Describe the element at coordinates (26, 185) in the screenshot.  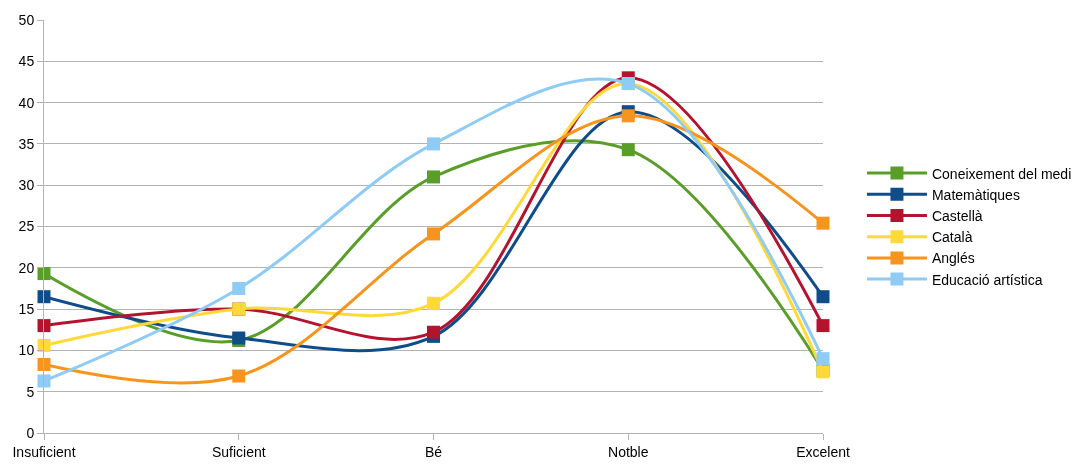
I see `y-tick-label: 30` at that location.